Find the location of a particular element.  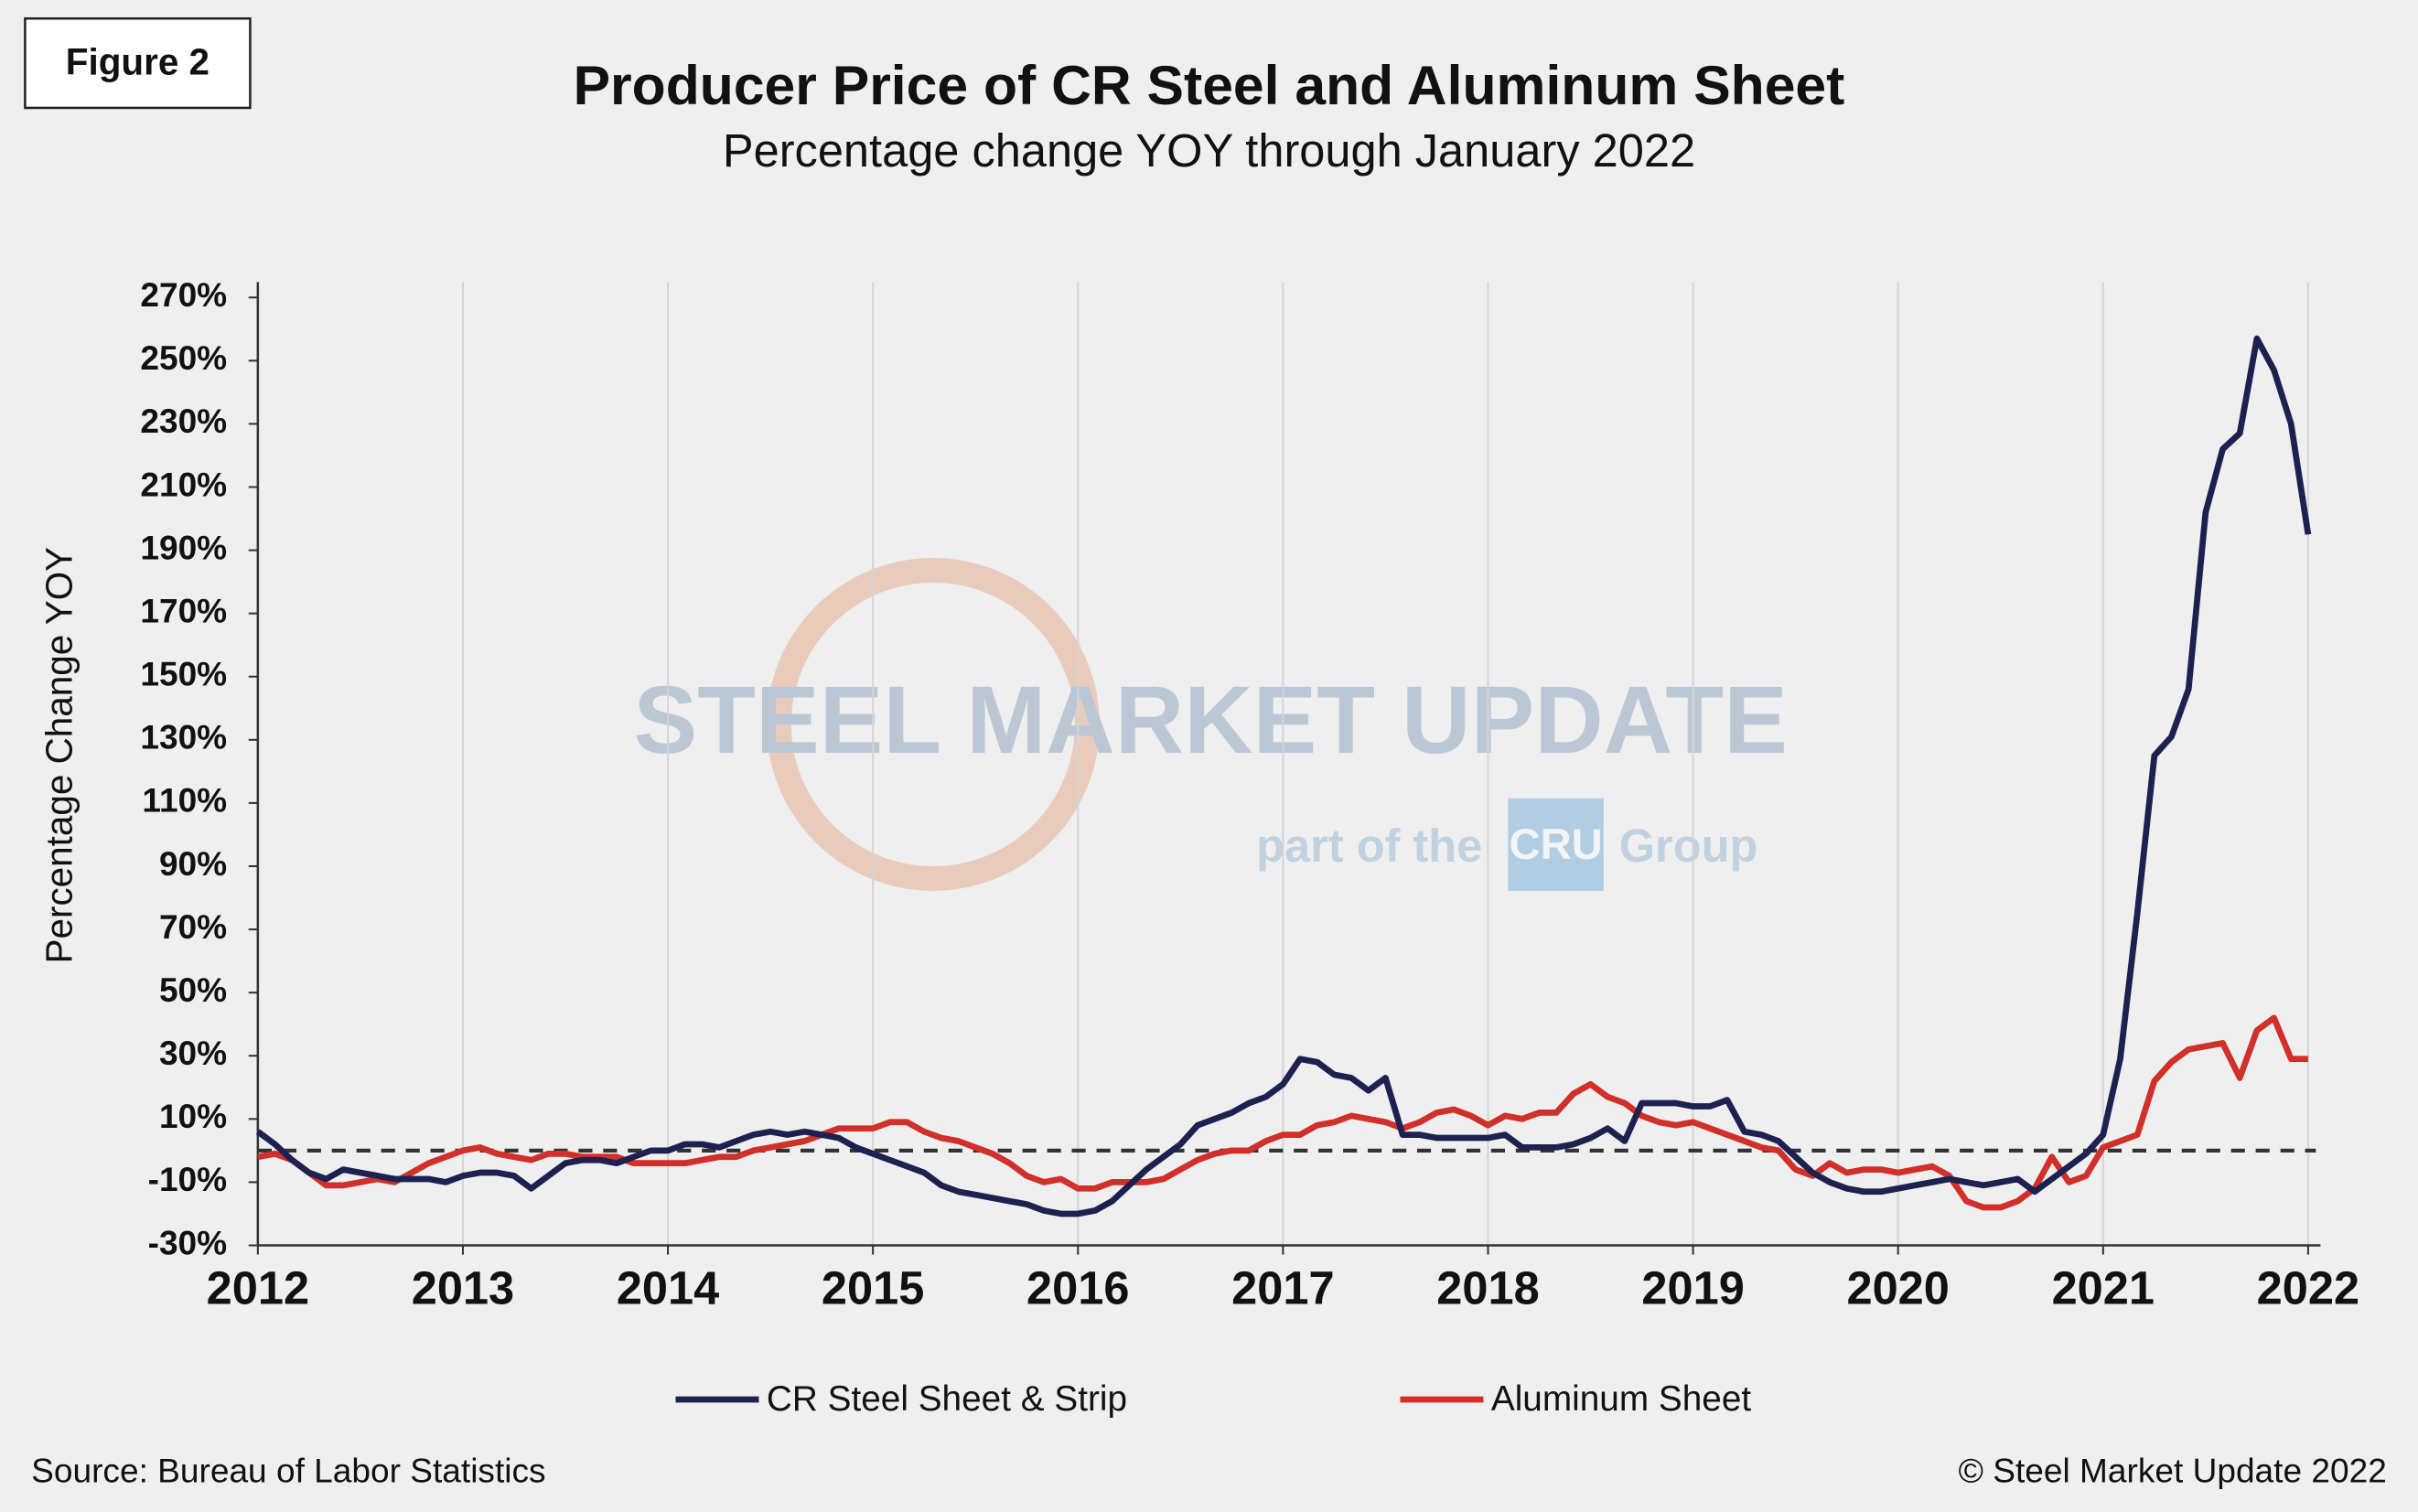

watermark-arc is located at coordinates (933, 724).